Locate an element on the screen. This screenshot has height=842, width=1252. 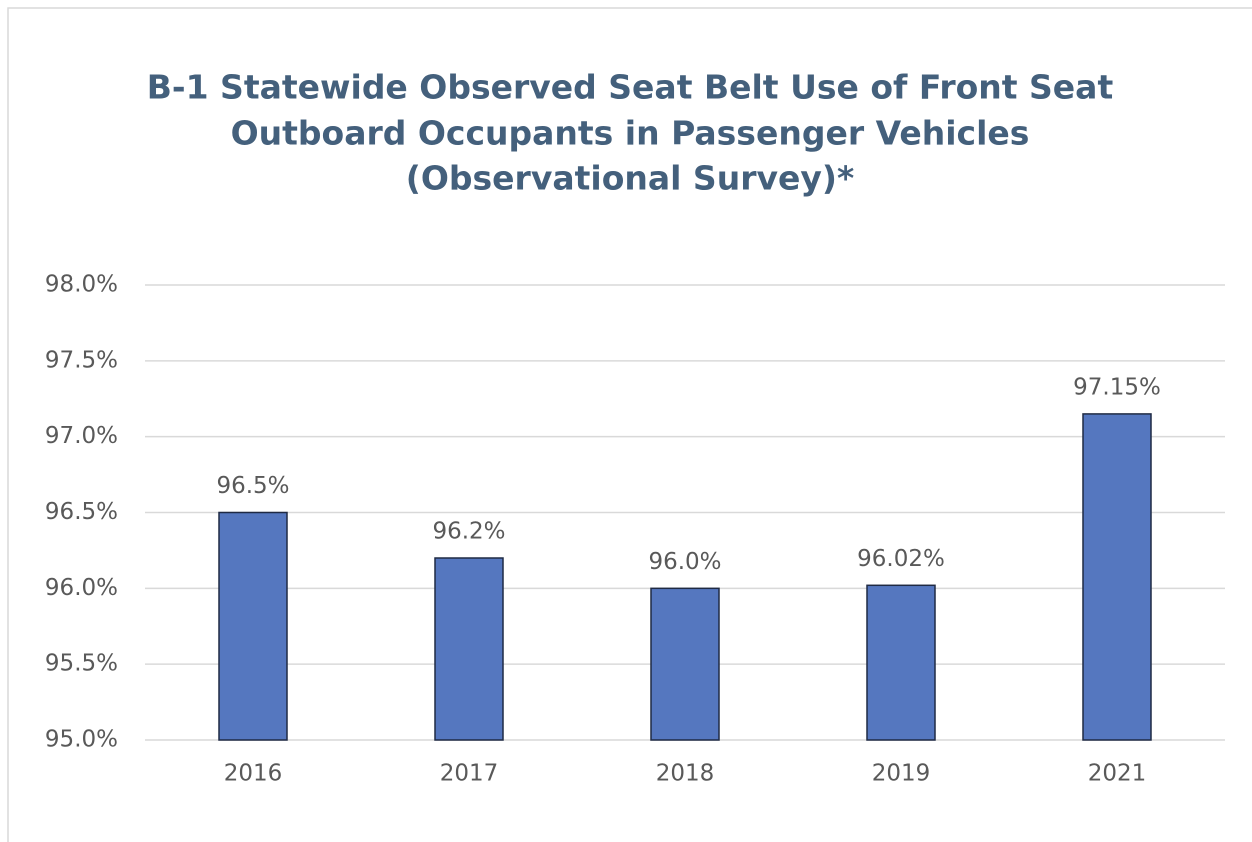
x-tick-label: 2017 is located at coordinates (469, 774).